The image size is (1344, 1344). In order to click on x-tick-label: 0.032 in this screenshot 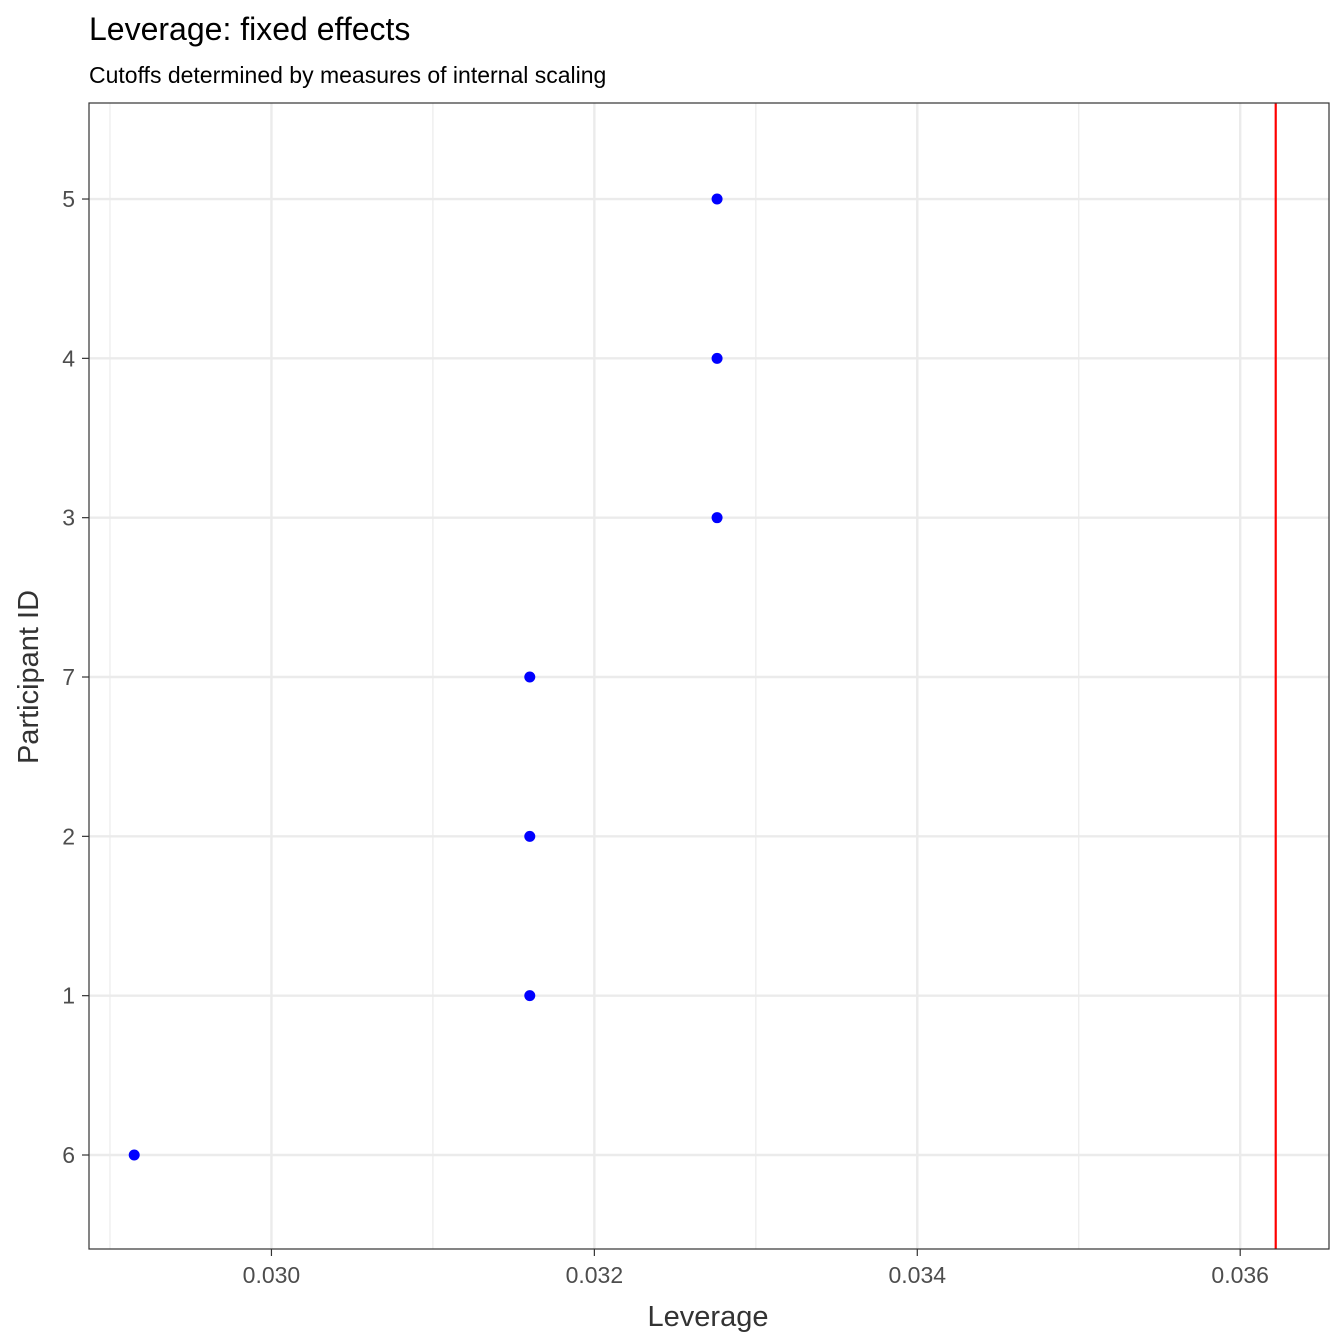, I will do `click(595, 1275)`.